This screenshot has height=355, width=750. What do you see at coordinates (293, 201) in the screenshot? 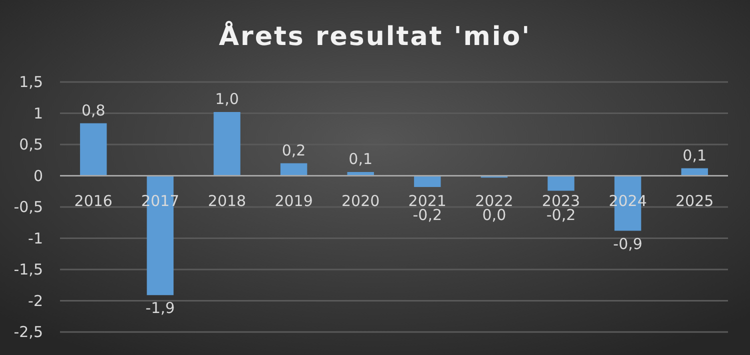
I see `x-tick-label: 2019` at bounding box center [293, 201].